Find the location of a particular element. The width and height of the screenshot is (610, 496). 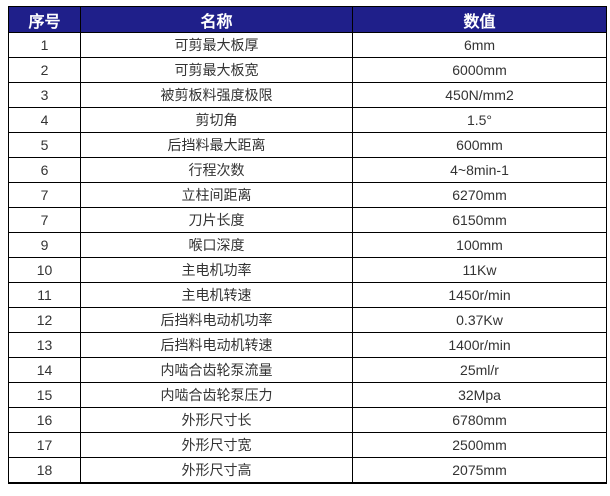

table-row: 9 喉口深度 100mm is located at coordinates (307, 245).